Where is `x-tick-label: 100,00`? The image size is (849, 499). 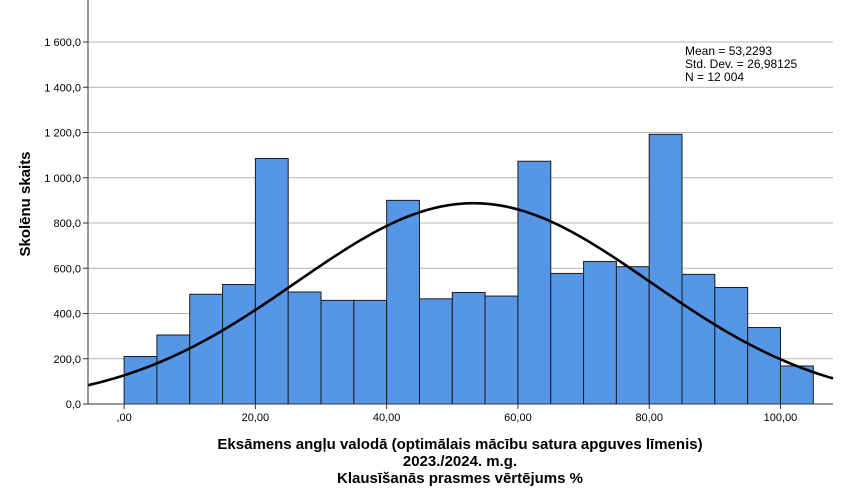
x-tick-label: 100,00 is located at coordinates (781, 418).